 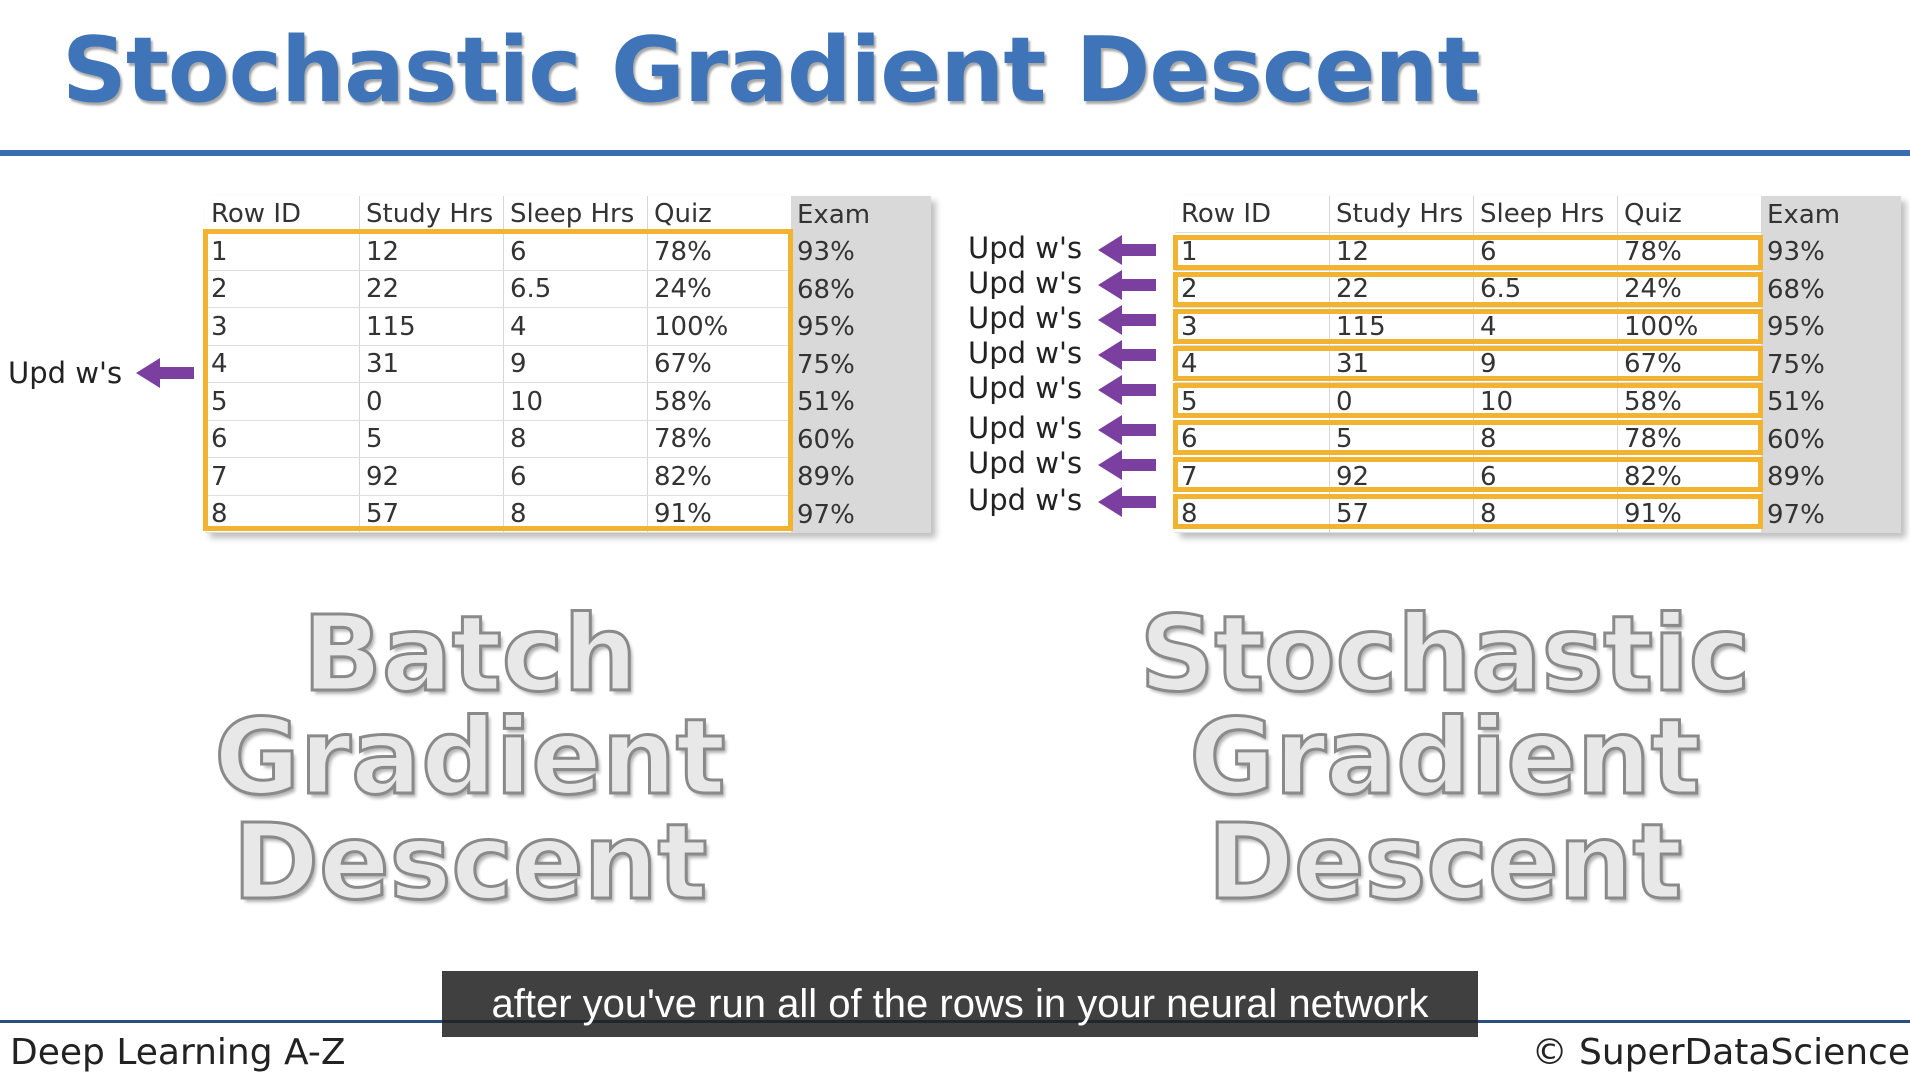 I want to click on batch-highlight-box, so click(x=498, y=380).